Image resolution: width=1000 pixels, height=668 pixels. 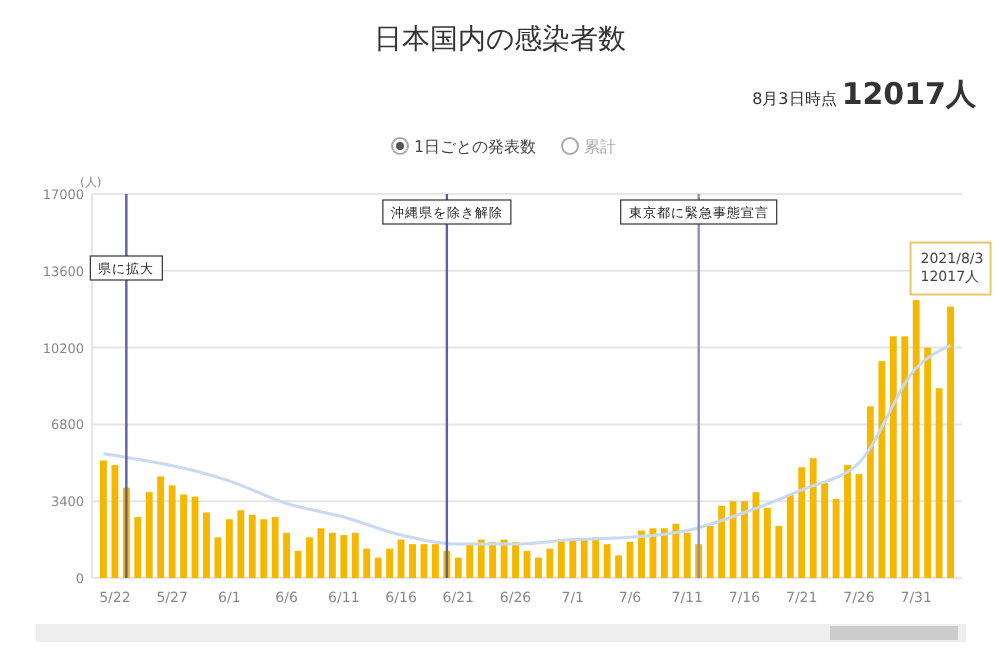 What do you see at coordinates (464, 146) in the screenshot?
I see `radio-button: 1日ごとの発表数` at bounding box center [464, 146].